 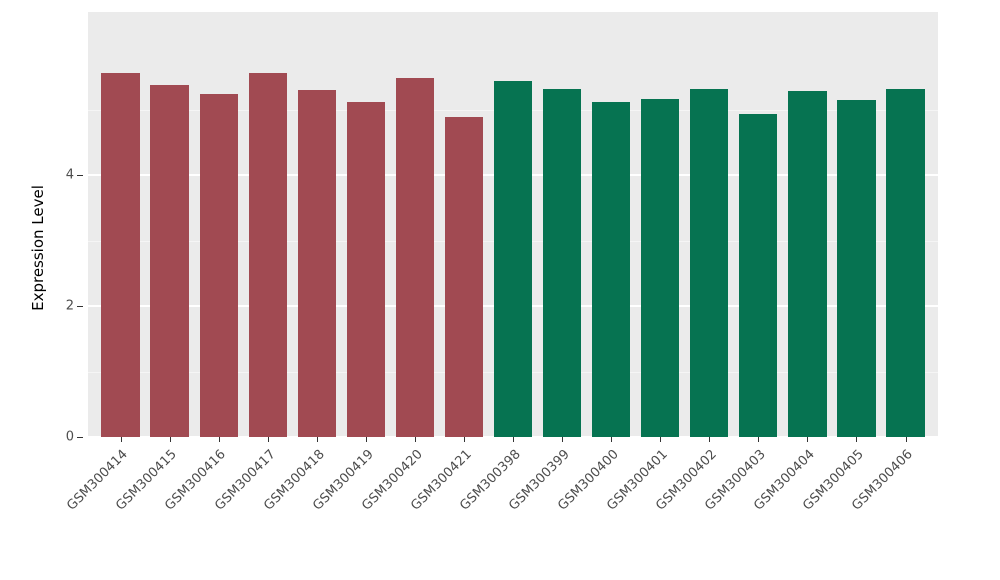 I want to click on x-slot: GSM300398, so click(x=497, y=502).